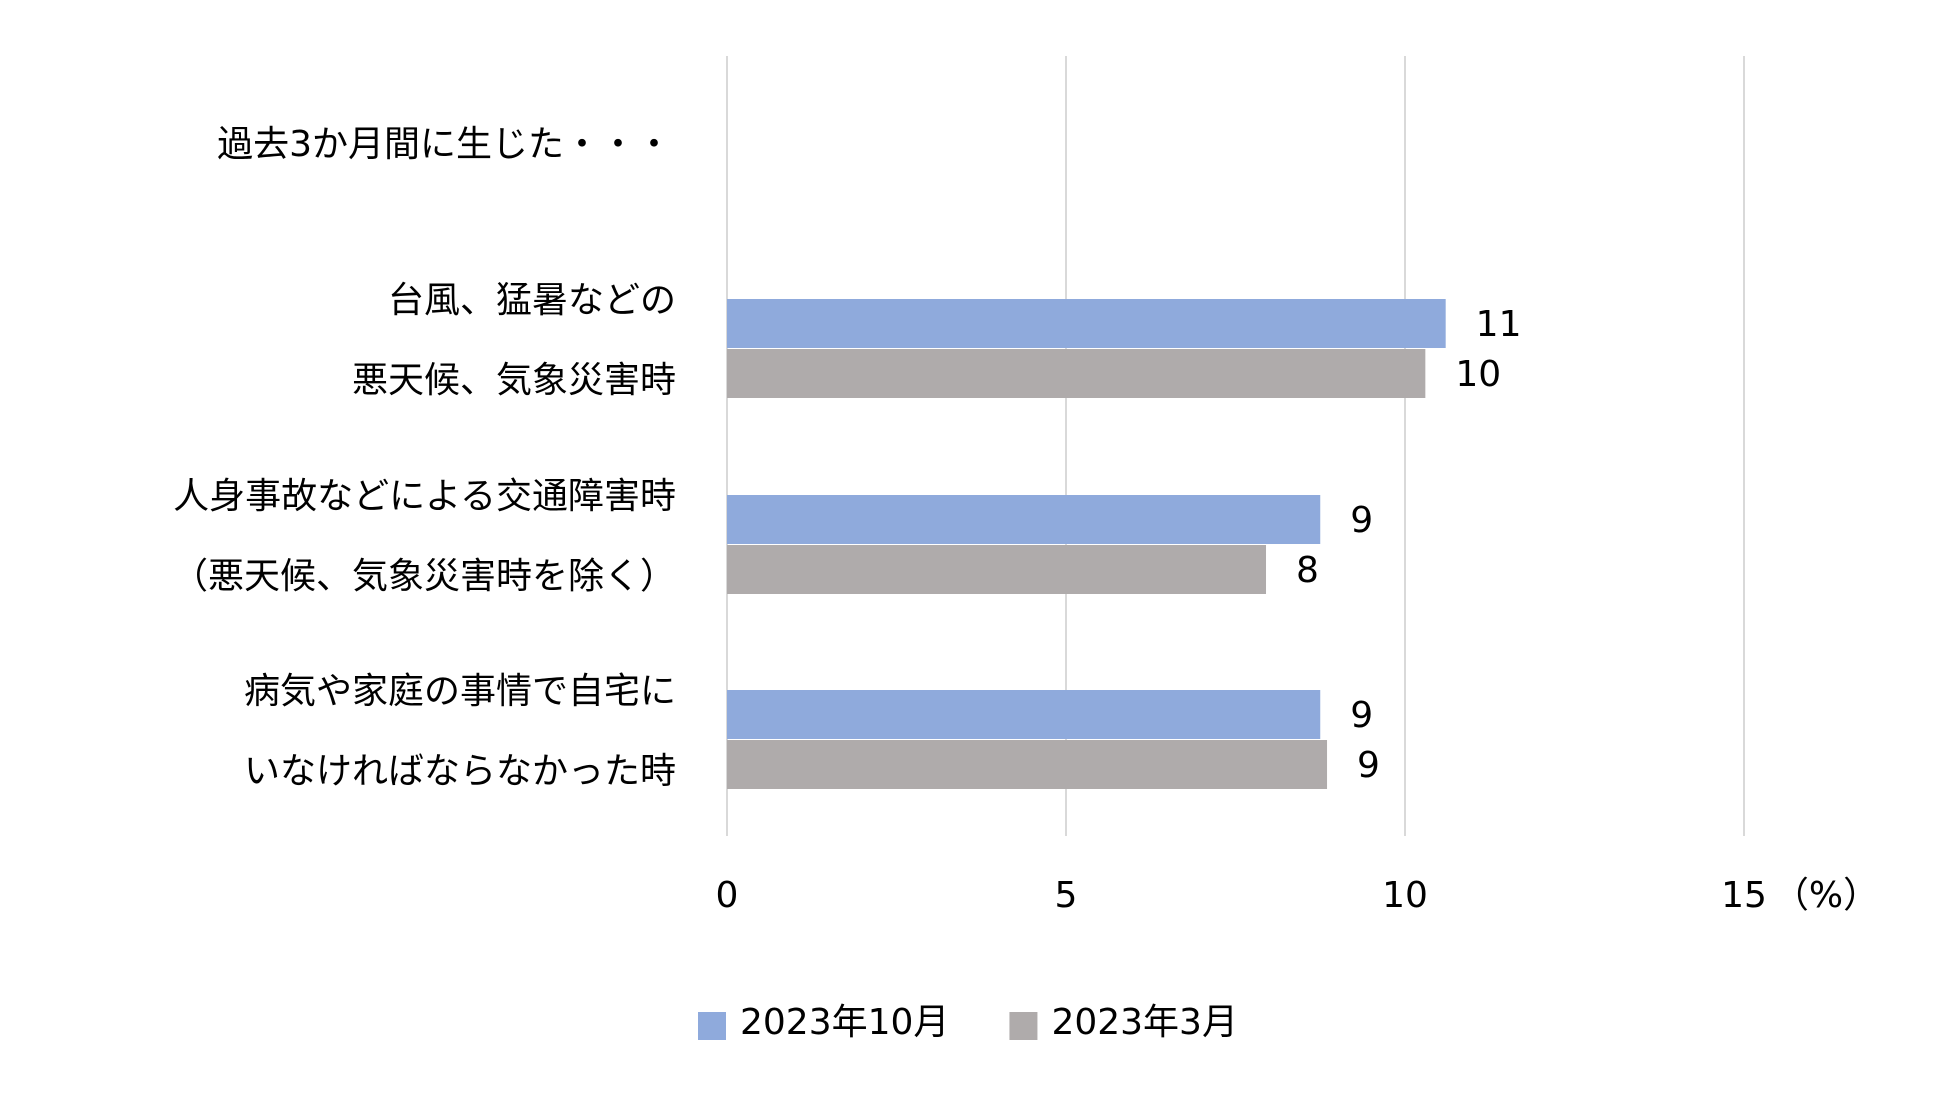  Describe the element at coordinates (424, 576) in the screenshot. I see `y-tick-label: （悪天候、気象災害時を除く）` at that location.